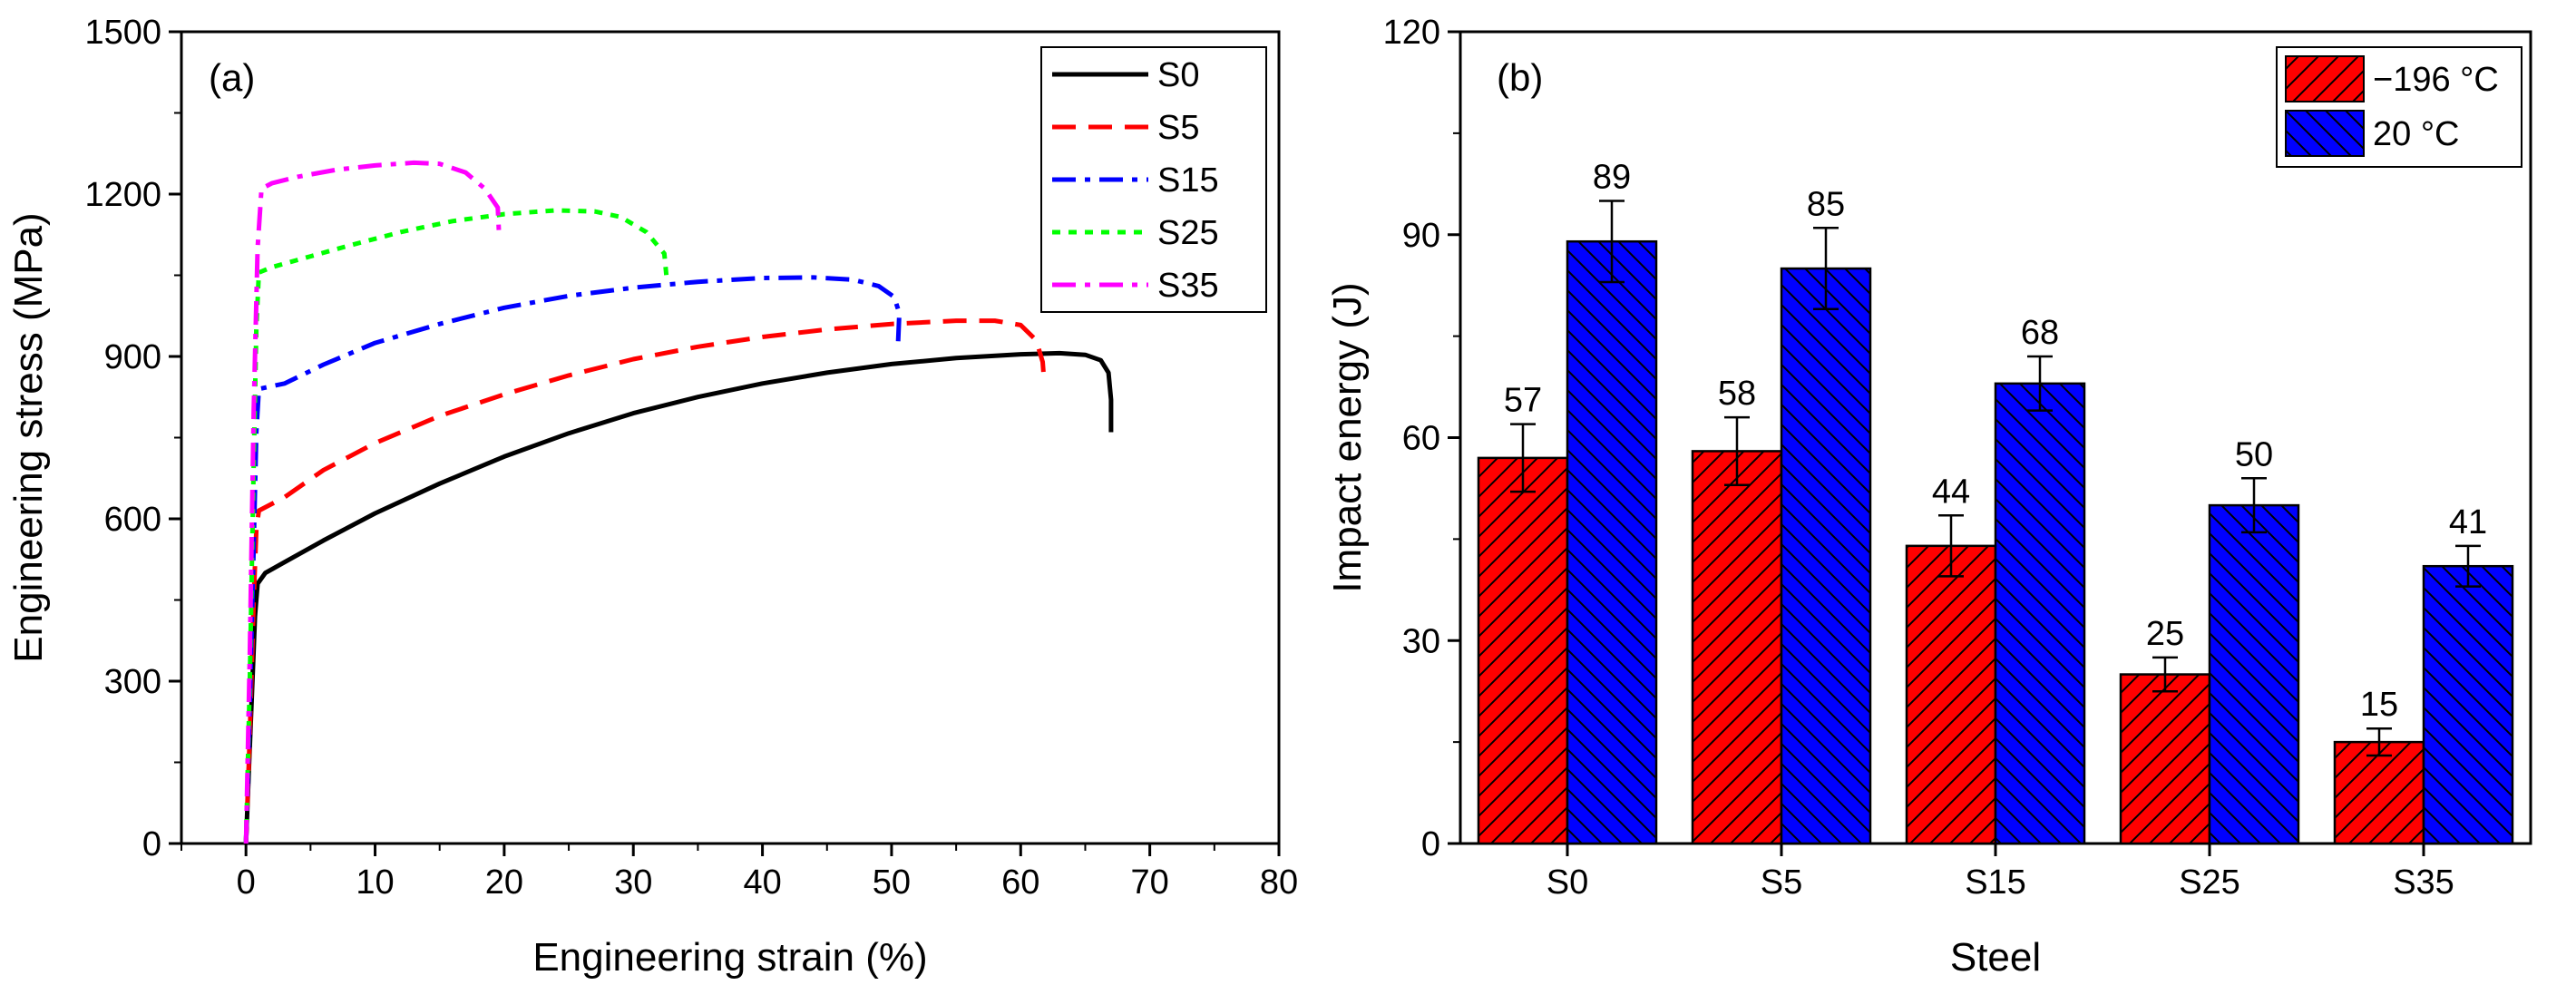 The height and width of the screenshot is (985, 2576). I want to click on bar-hatch-s35-minus196c, so click(2379, 792).